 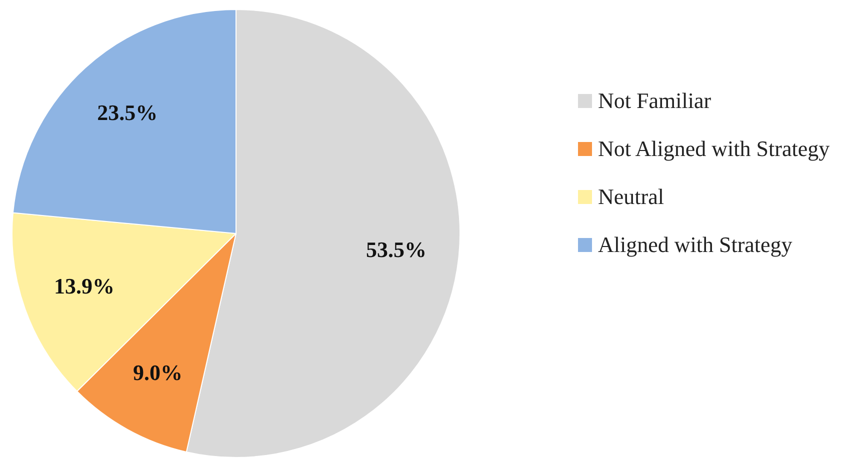 I want to click on data-label: 13.9%, so click(x=84, y=286).